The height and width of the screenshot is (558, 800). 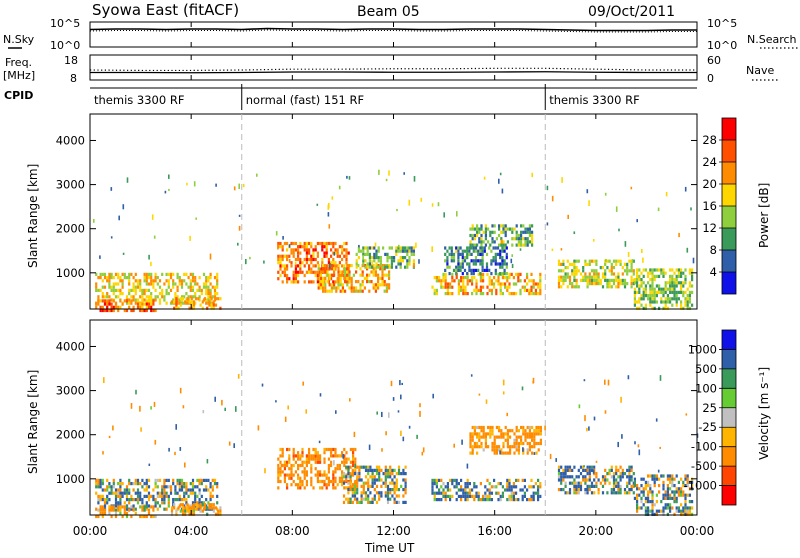 I want to click on cpid-segment-label: themis 3300 RF, so click(x=594, y=100).